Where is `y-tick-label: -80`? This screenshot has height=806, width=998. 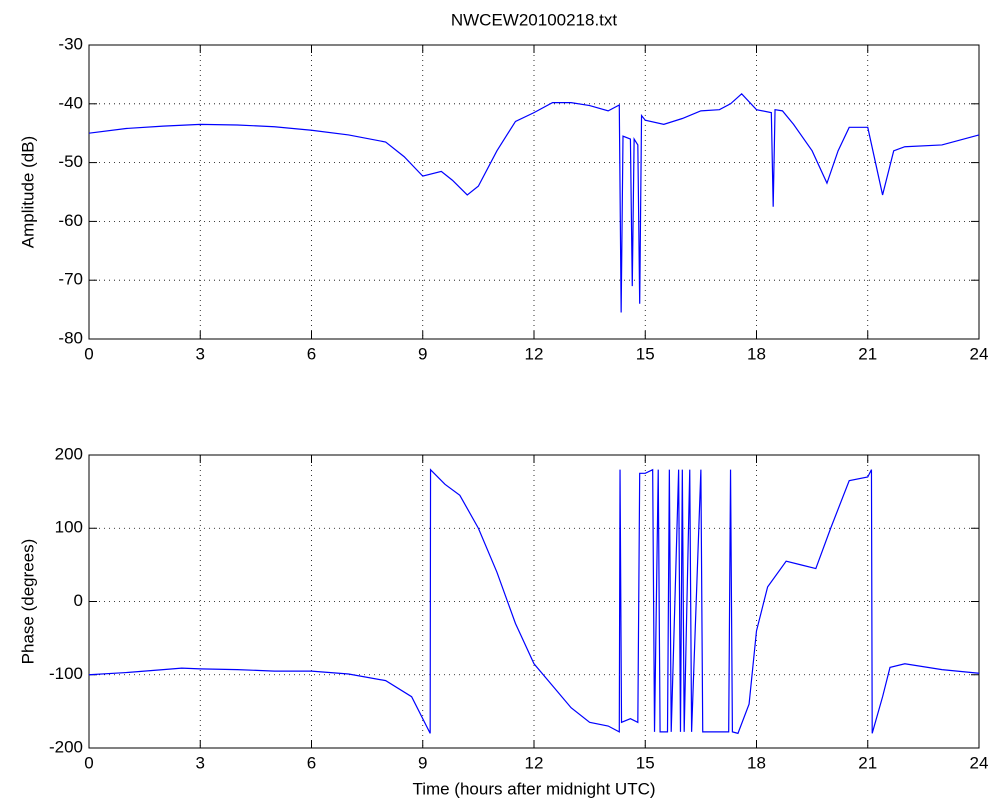 y-tick-label: -80 is located at coordinates (70, 337).